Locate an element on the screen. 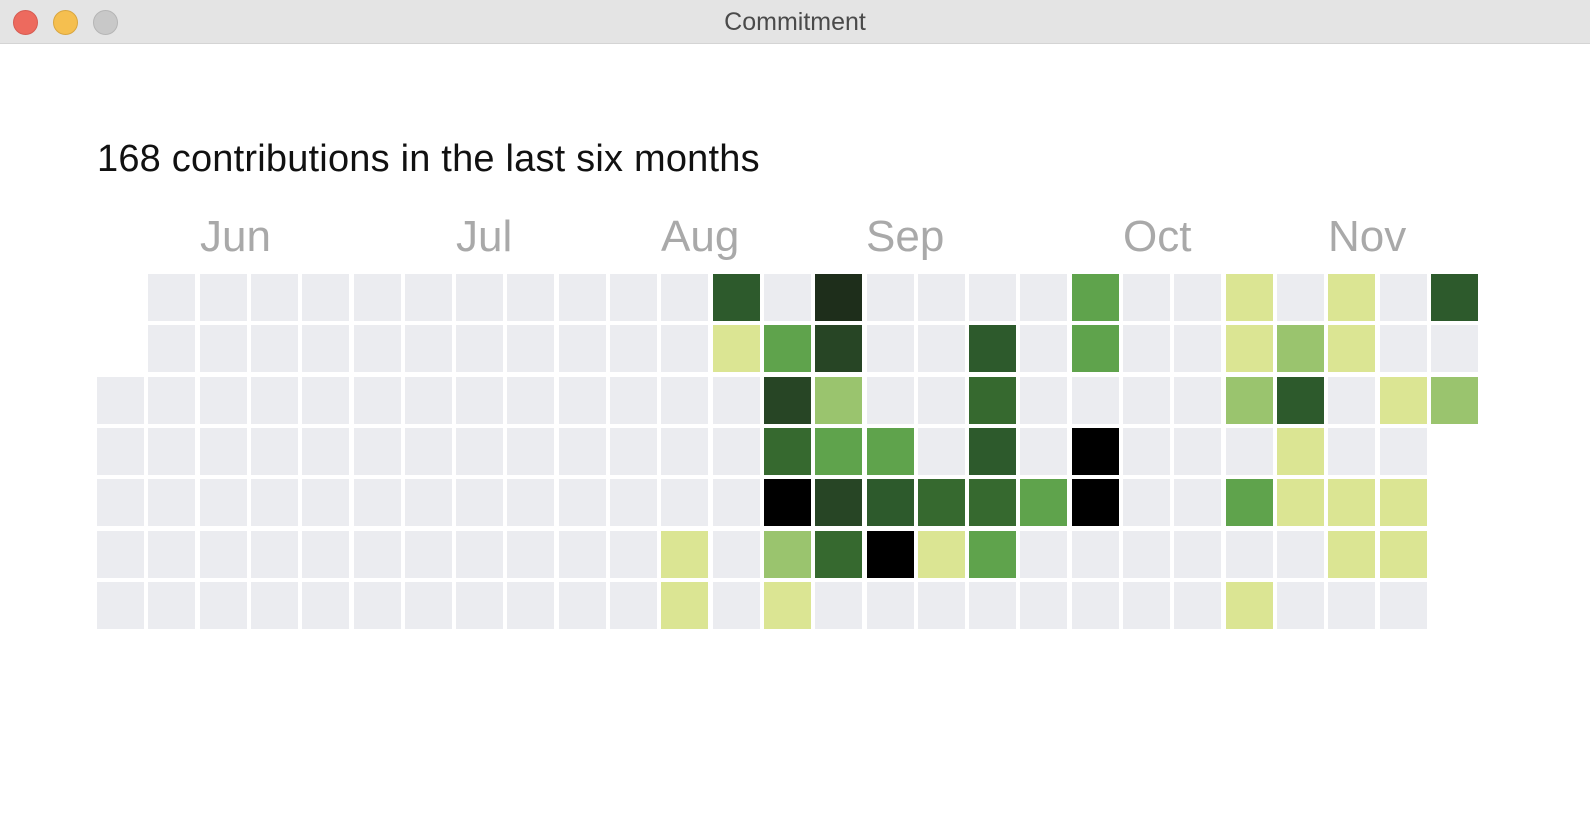  zoom-window-button is located at coordinates (105, 22).